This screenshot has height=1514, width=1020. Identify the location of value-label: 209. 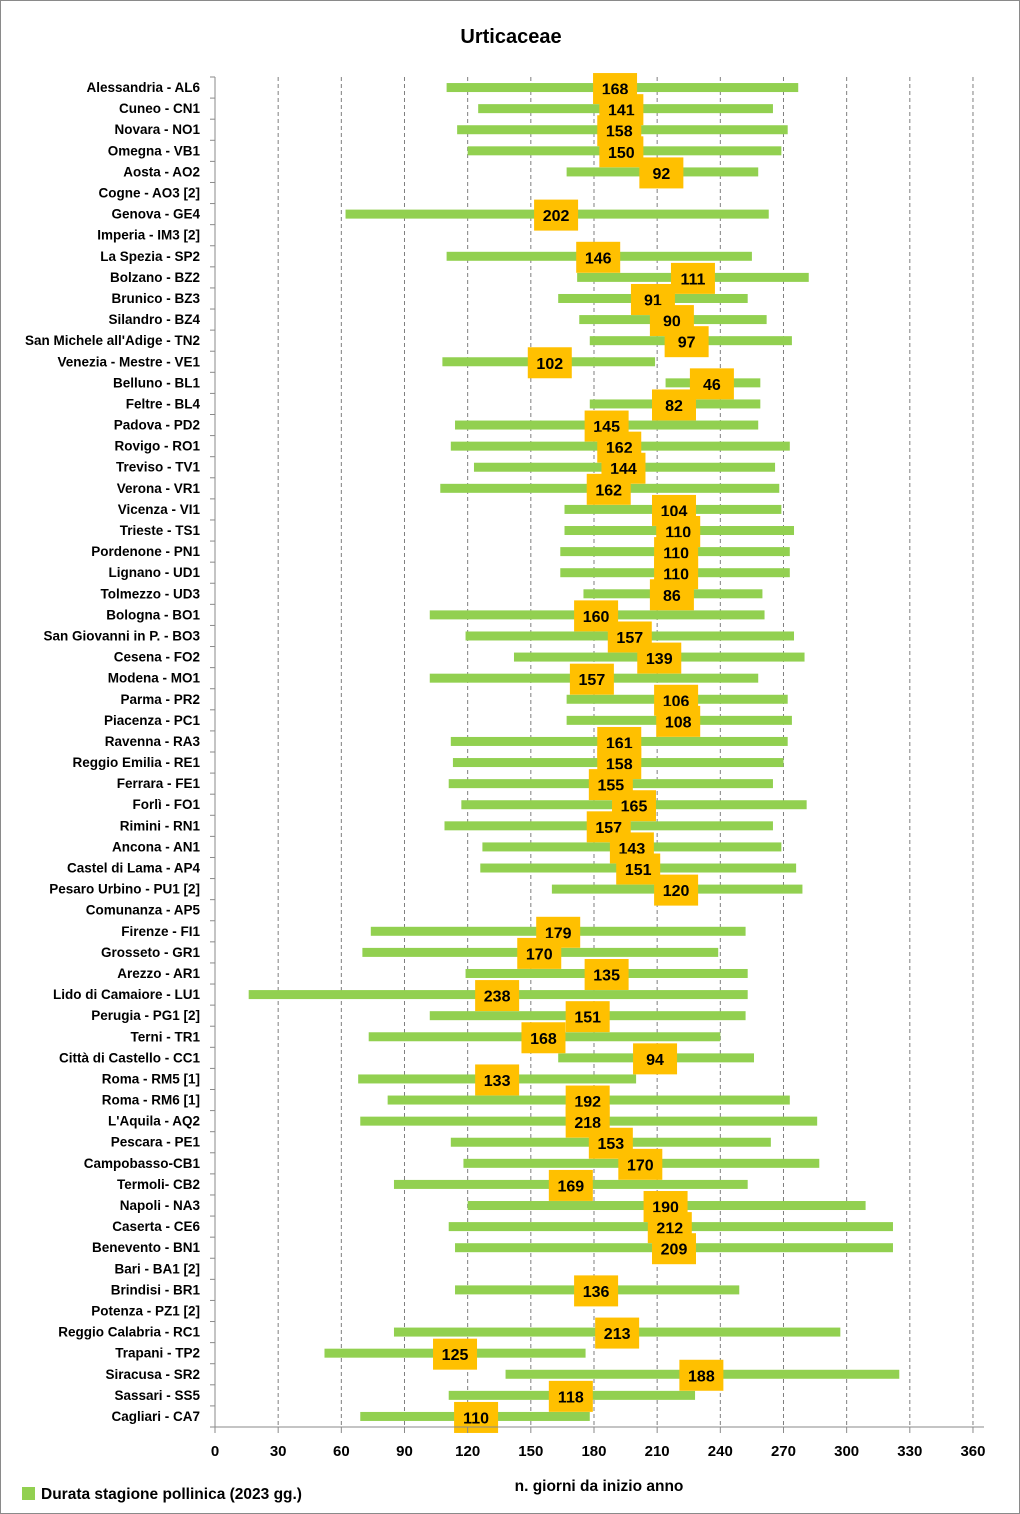
(674, 1250).